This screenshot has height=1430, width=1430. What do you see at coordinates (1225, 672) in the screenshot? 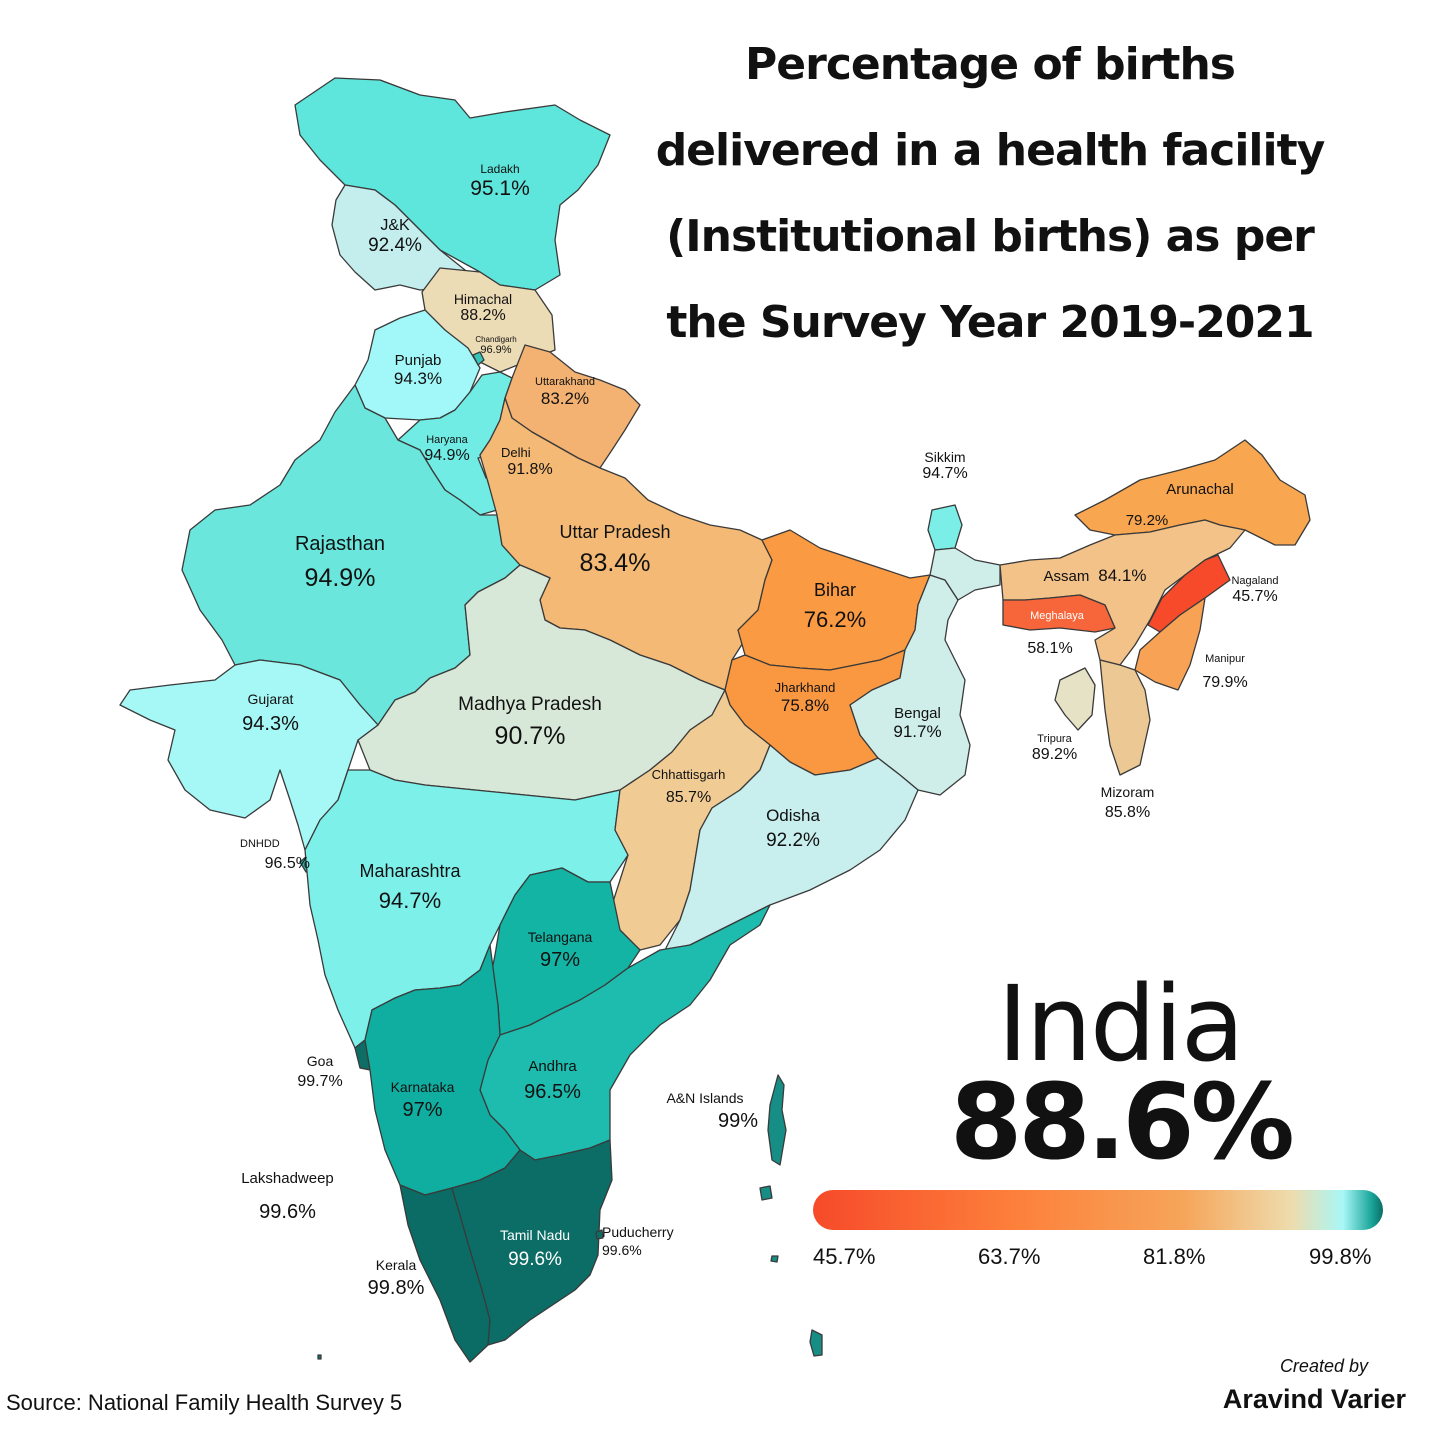
I see `label-manipur: Manipur 79.9%` at bounding box center [1225, 672].